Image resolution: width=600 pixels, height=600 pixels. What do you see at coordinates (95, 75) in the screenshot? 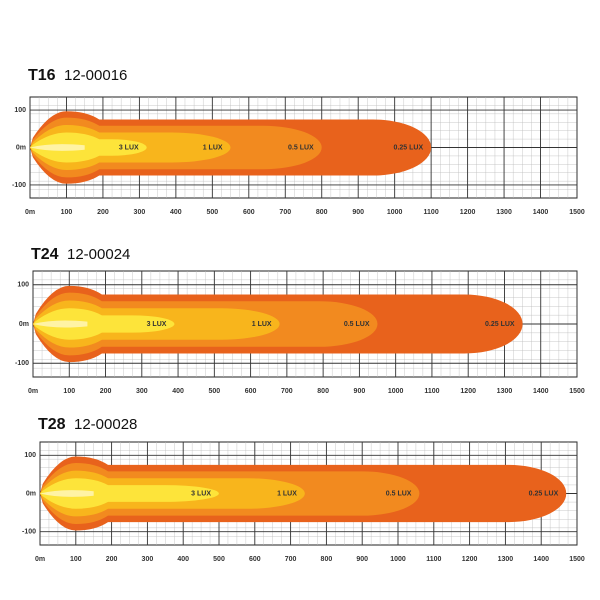
I see `panel-subtitle: 12-00016` at bounding box center [95, 75].